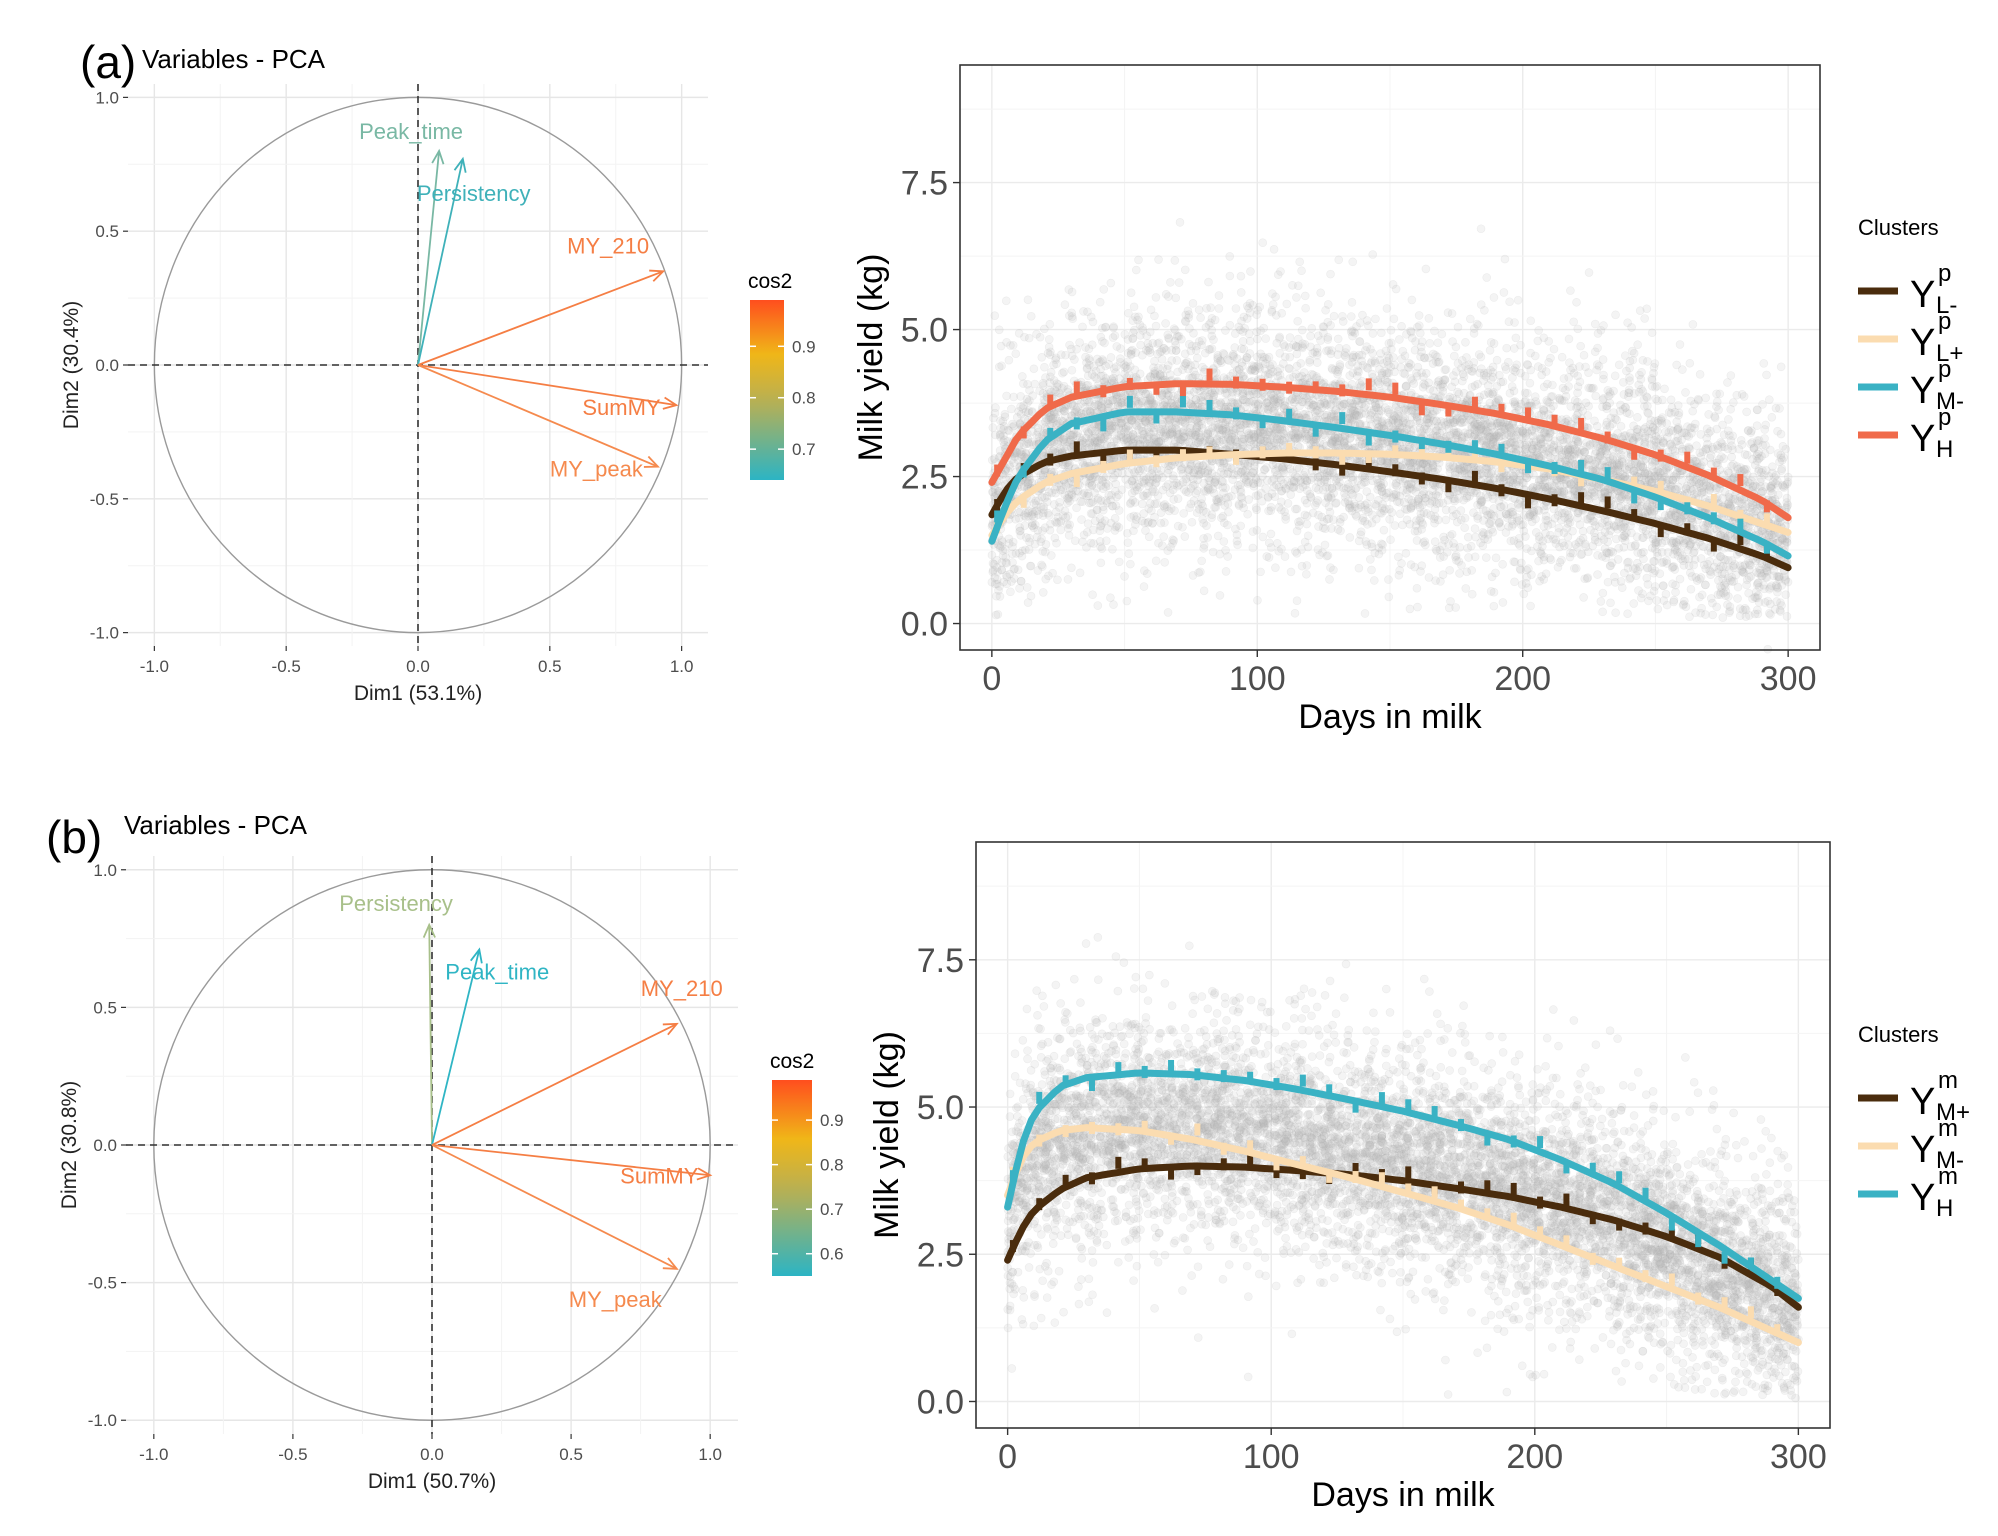  What do you see at coordinates (547, 385) in the screenshot?
I see `vector-shaft` at bounding box center [547, 385].